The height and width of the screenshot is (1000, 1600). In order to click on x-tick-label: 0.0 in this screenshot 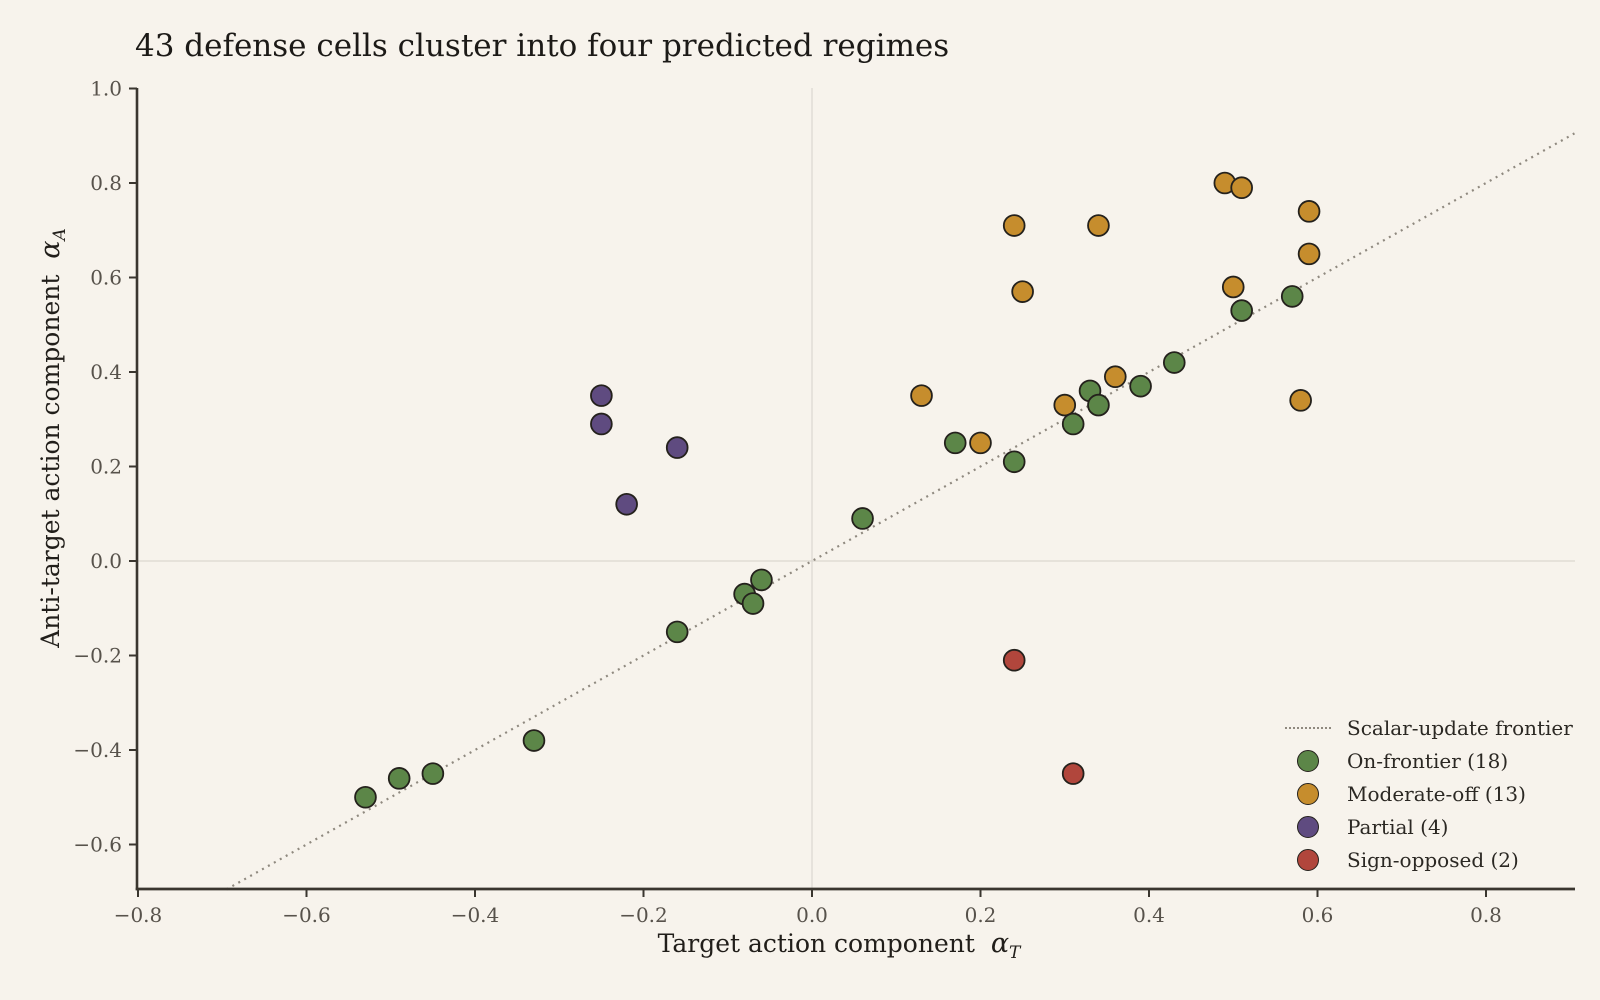, I will do `click(812, 915)`.